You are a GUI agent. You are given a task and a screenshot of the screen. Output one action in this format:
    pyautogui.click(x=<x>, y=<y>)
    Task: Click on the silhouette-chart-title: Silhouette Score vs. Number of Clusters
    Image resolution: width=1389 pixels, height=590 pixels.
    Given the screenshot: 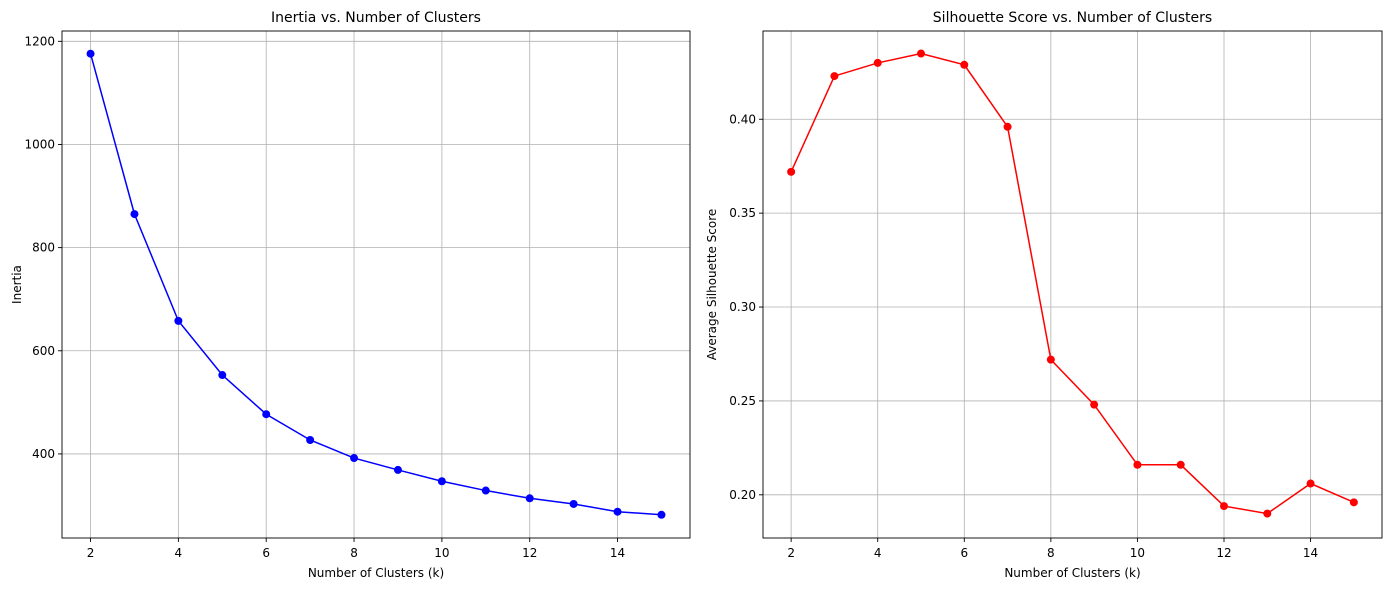 What is the action you would take?
    pyautogui.click(x=1072, y=18)
    